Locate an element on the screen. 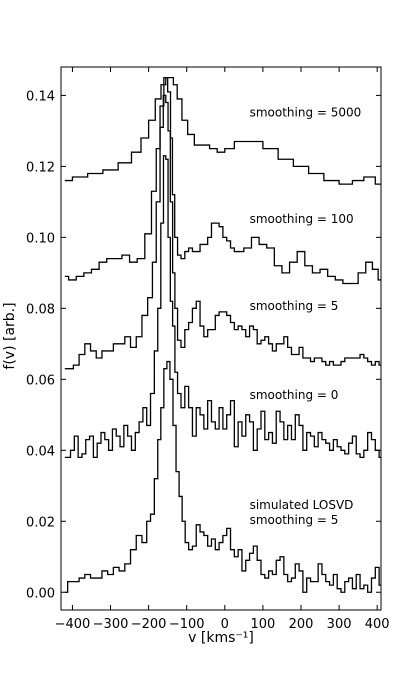  x-axis-label: v [kms⁻¹] is located at coordinates (221, 638).